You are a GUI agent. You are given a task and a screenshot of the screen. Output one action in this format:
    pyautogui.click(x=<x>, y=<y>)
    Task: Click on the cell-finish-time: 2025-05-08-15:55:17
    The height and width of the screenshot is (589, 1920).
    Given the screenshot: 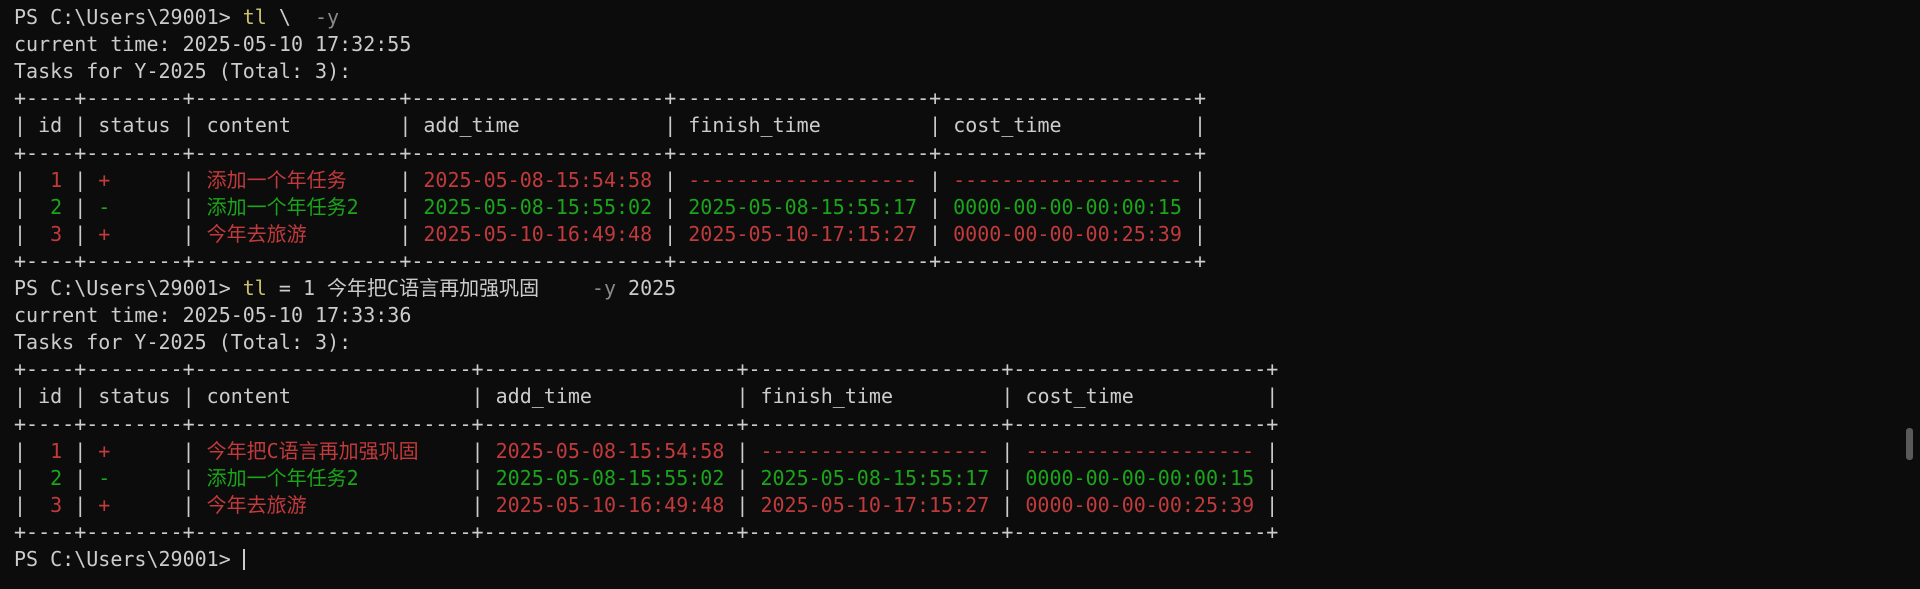 What is the action you would take?
    pyautogui.click(x=803, y=206)
    